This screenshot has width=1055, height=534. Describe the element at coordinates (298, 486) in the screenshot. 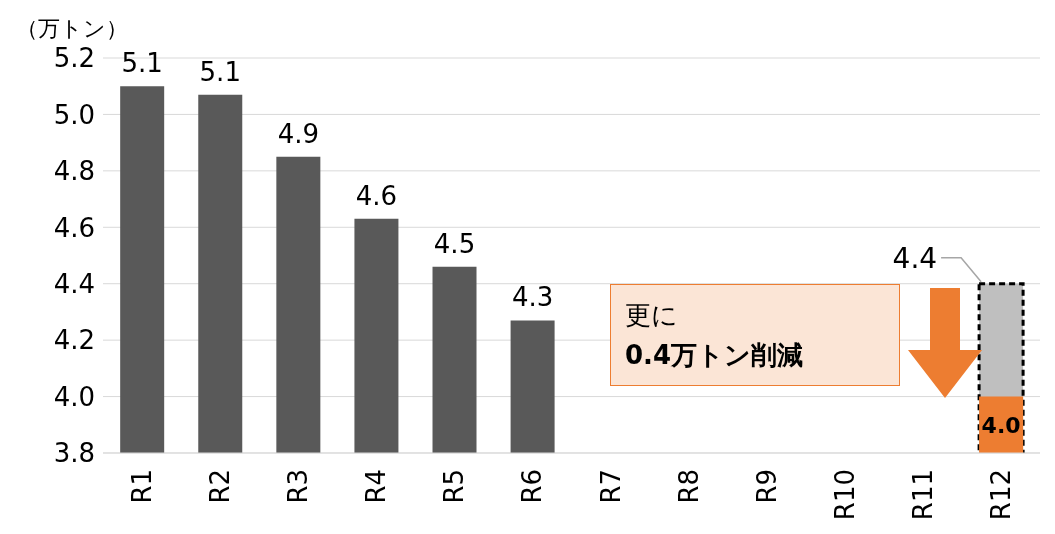

I see `x-tick-label: R3` at that location.